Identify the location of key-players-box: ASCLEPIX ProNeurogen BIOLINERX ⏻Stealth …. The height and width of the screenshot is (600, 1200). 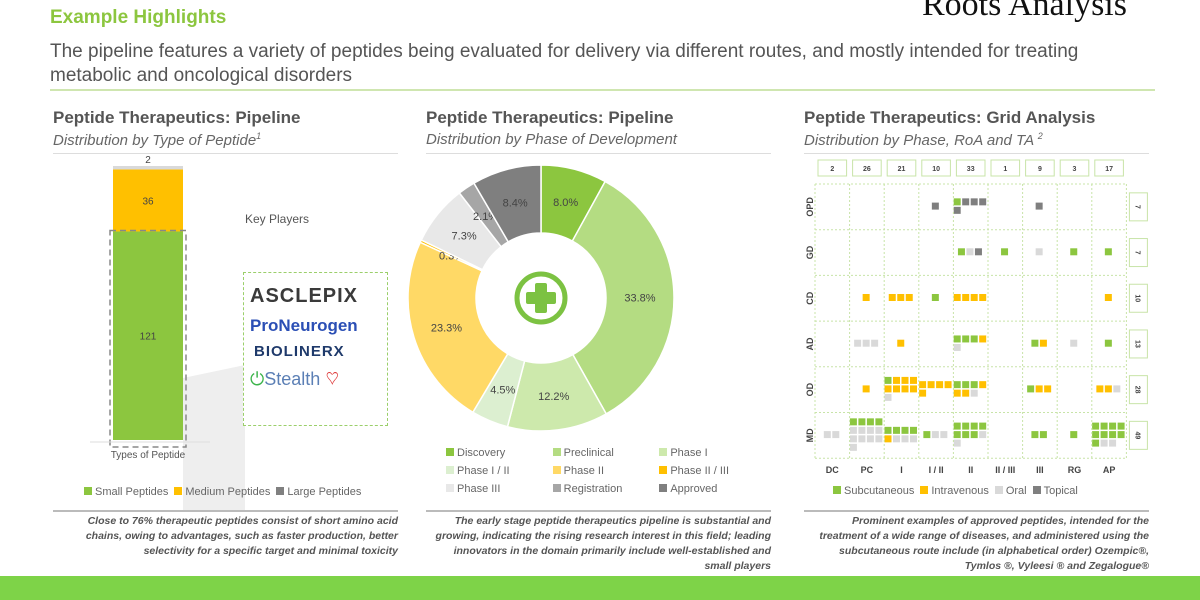
(315, 349).